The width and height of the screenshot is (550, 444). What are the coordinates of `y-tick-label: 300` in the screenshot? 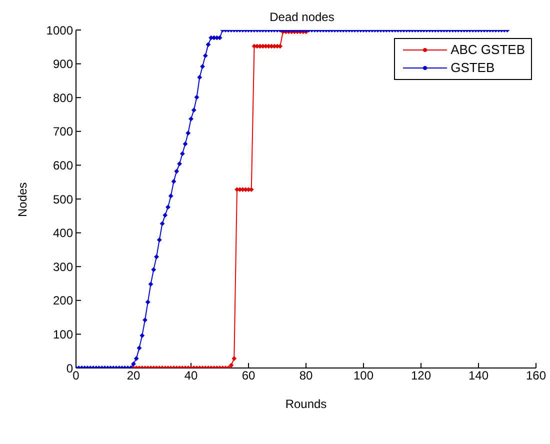 It's located at (63, 267).